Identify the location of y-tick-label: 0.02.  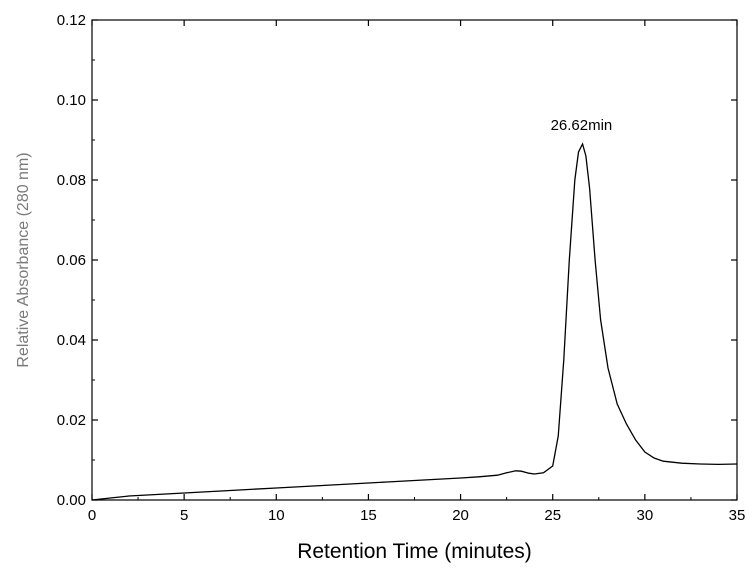
(71, 420).